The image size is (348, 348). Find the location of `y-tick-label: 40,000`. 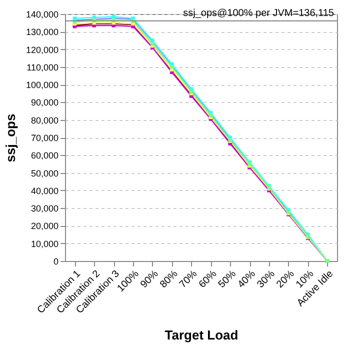

y-tick-label: 40,000 is located at coordinates (44, 191).